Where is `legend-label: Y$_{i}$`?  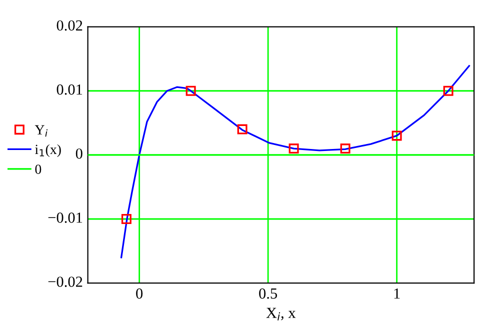
legend-label: Y$_{i}$ is located at coordinates (41, 131).